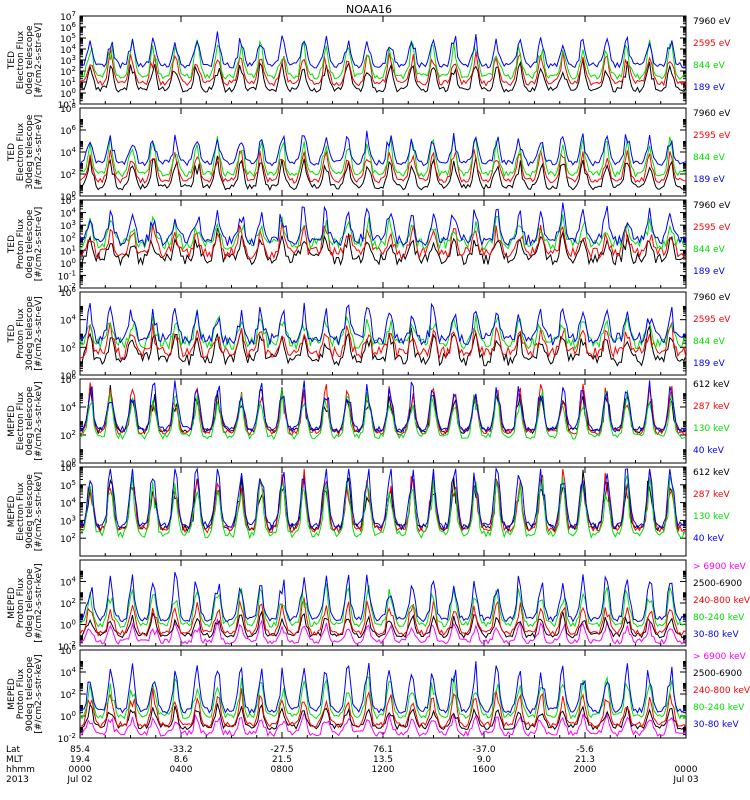 Image resolution: width=750 pixels, height=800 pixels. What do you see at coordinates (484, 750) in the screenshot?
I see `ephemeris-lat: -37.0` at bounding box center [484, 750].